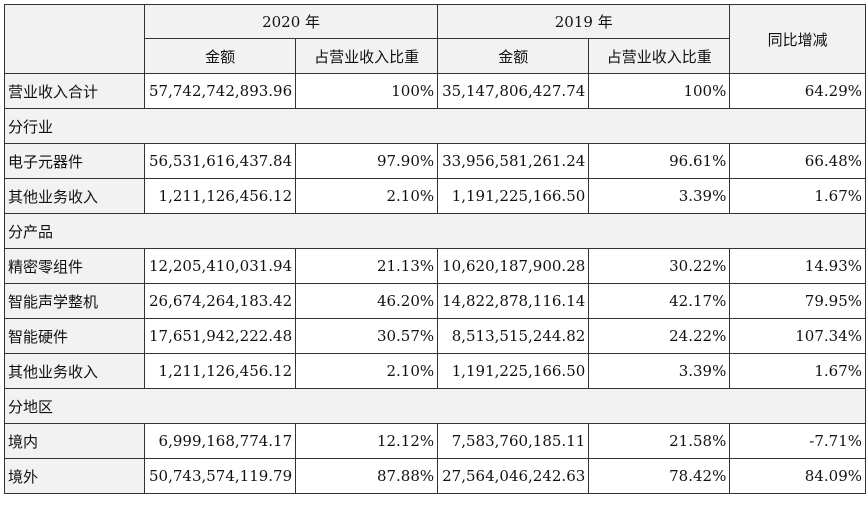  I want to click on row-label: 电子元器件, so click(74, 161).